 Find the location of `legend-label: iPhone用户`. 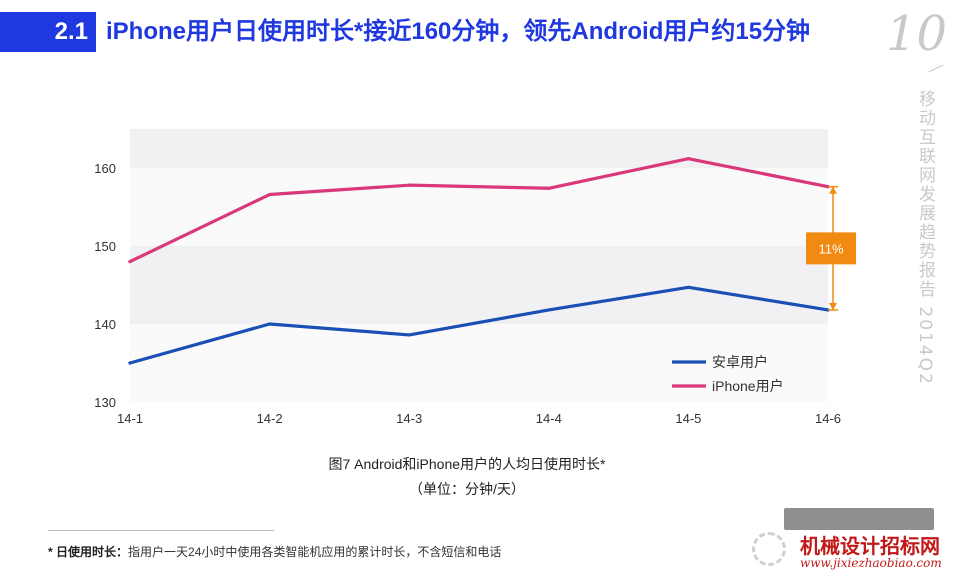

legend-label: iPhone用户 is located at coordinates (748, 386).